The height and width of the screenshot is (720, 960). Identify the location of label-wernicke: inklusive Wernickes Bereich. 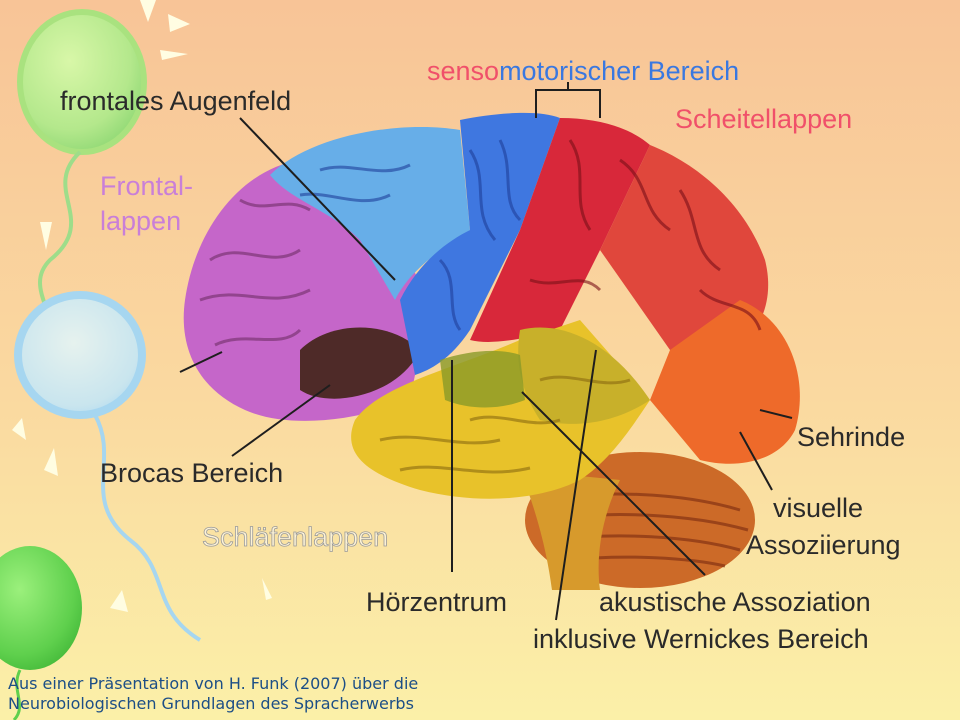
(701, 639).